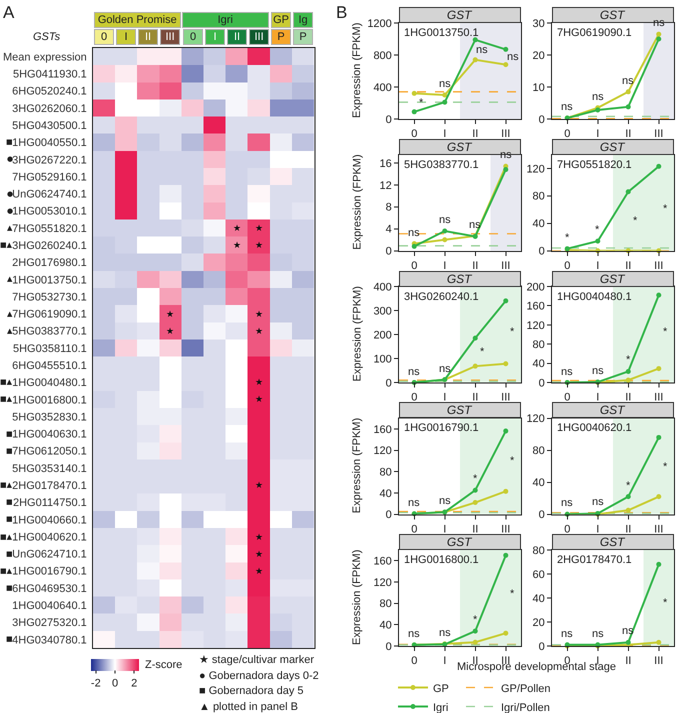 The width and height of the screenshot is (677, 713). I want to click on y-tick-label: 6HG0455510.1, so click(49, 366).